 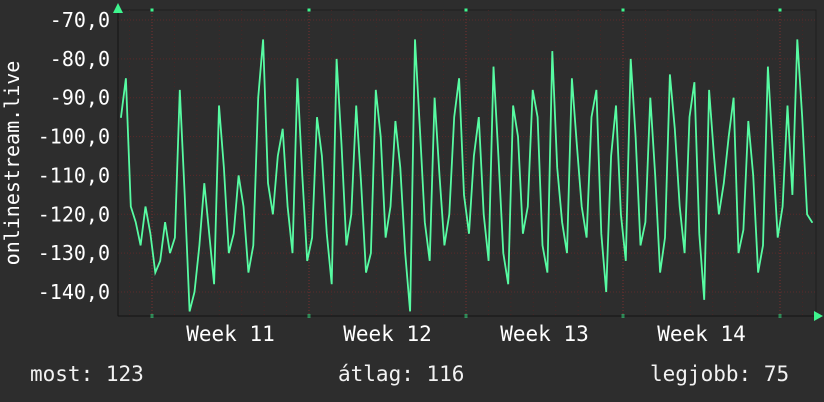 What do you see at coordinates (74, 137) in the screenshot?
I see `y-tick-label: -100,0` at bounding box center [74, 137].